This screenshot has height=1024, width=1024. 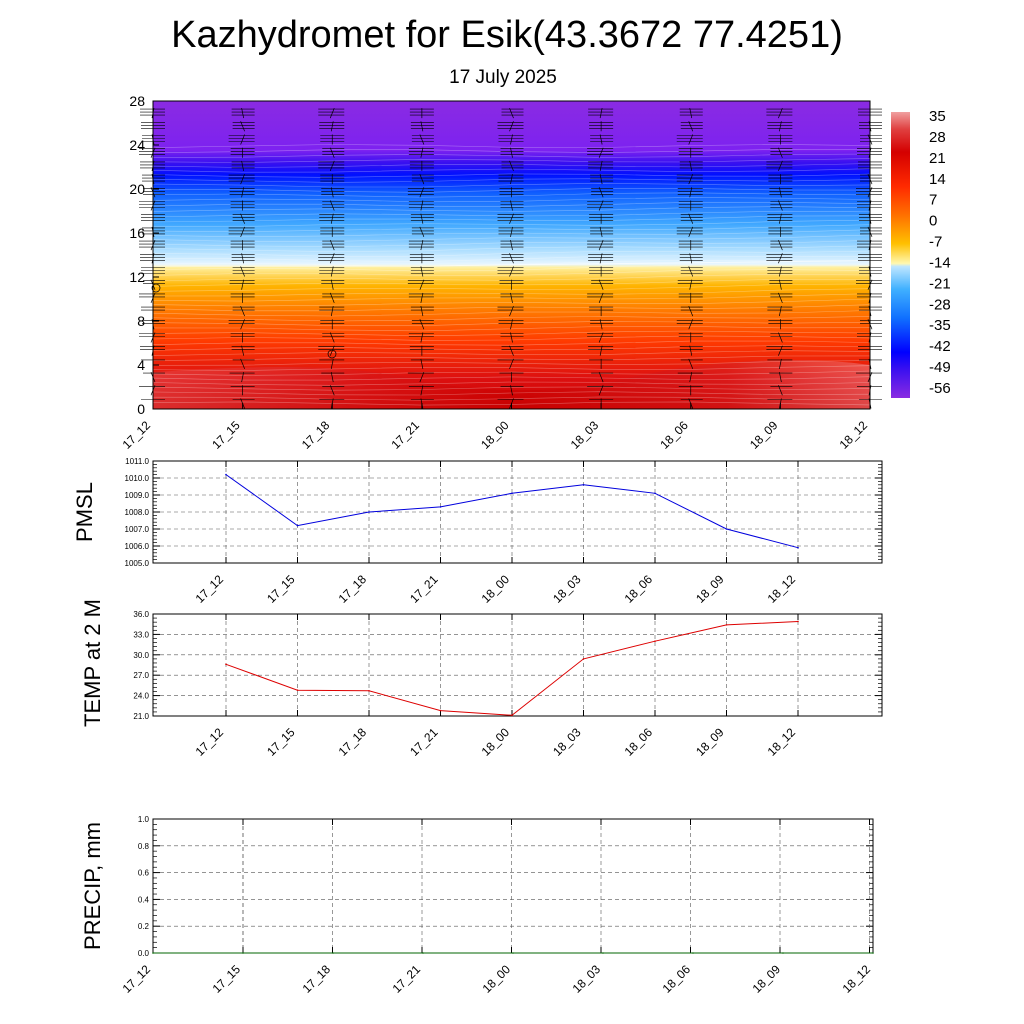 I want to click on y-tick-label: 0.6, so click(x=144, y=873).